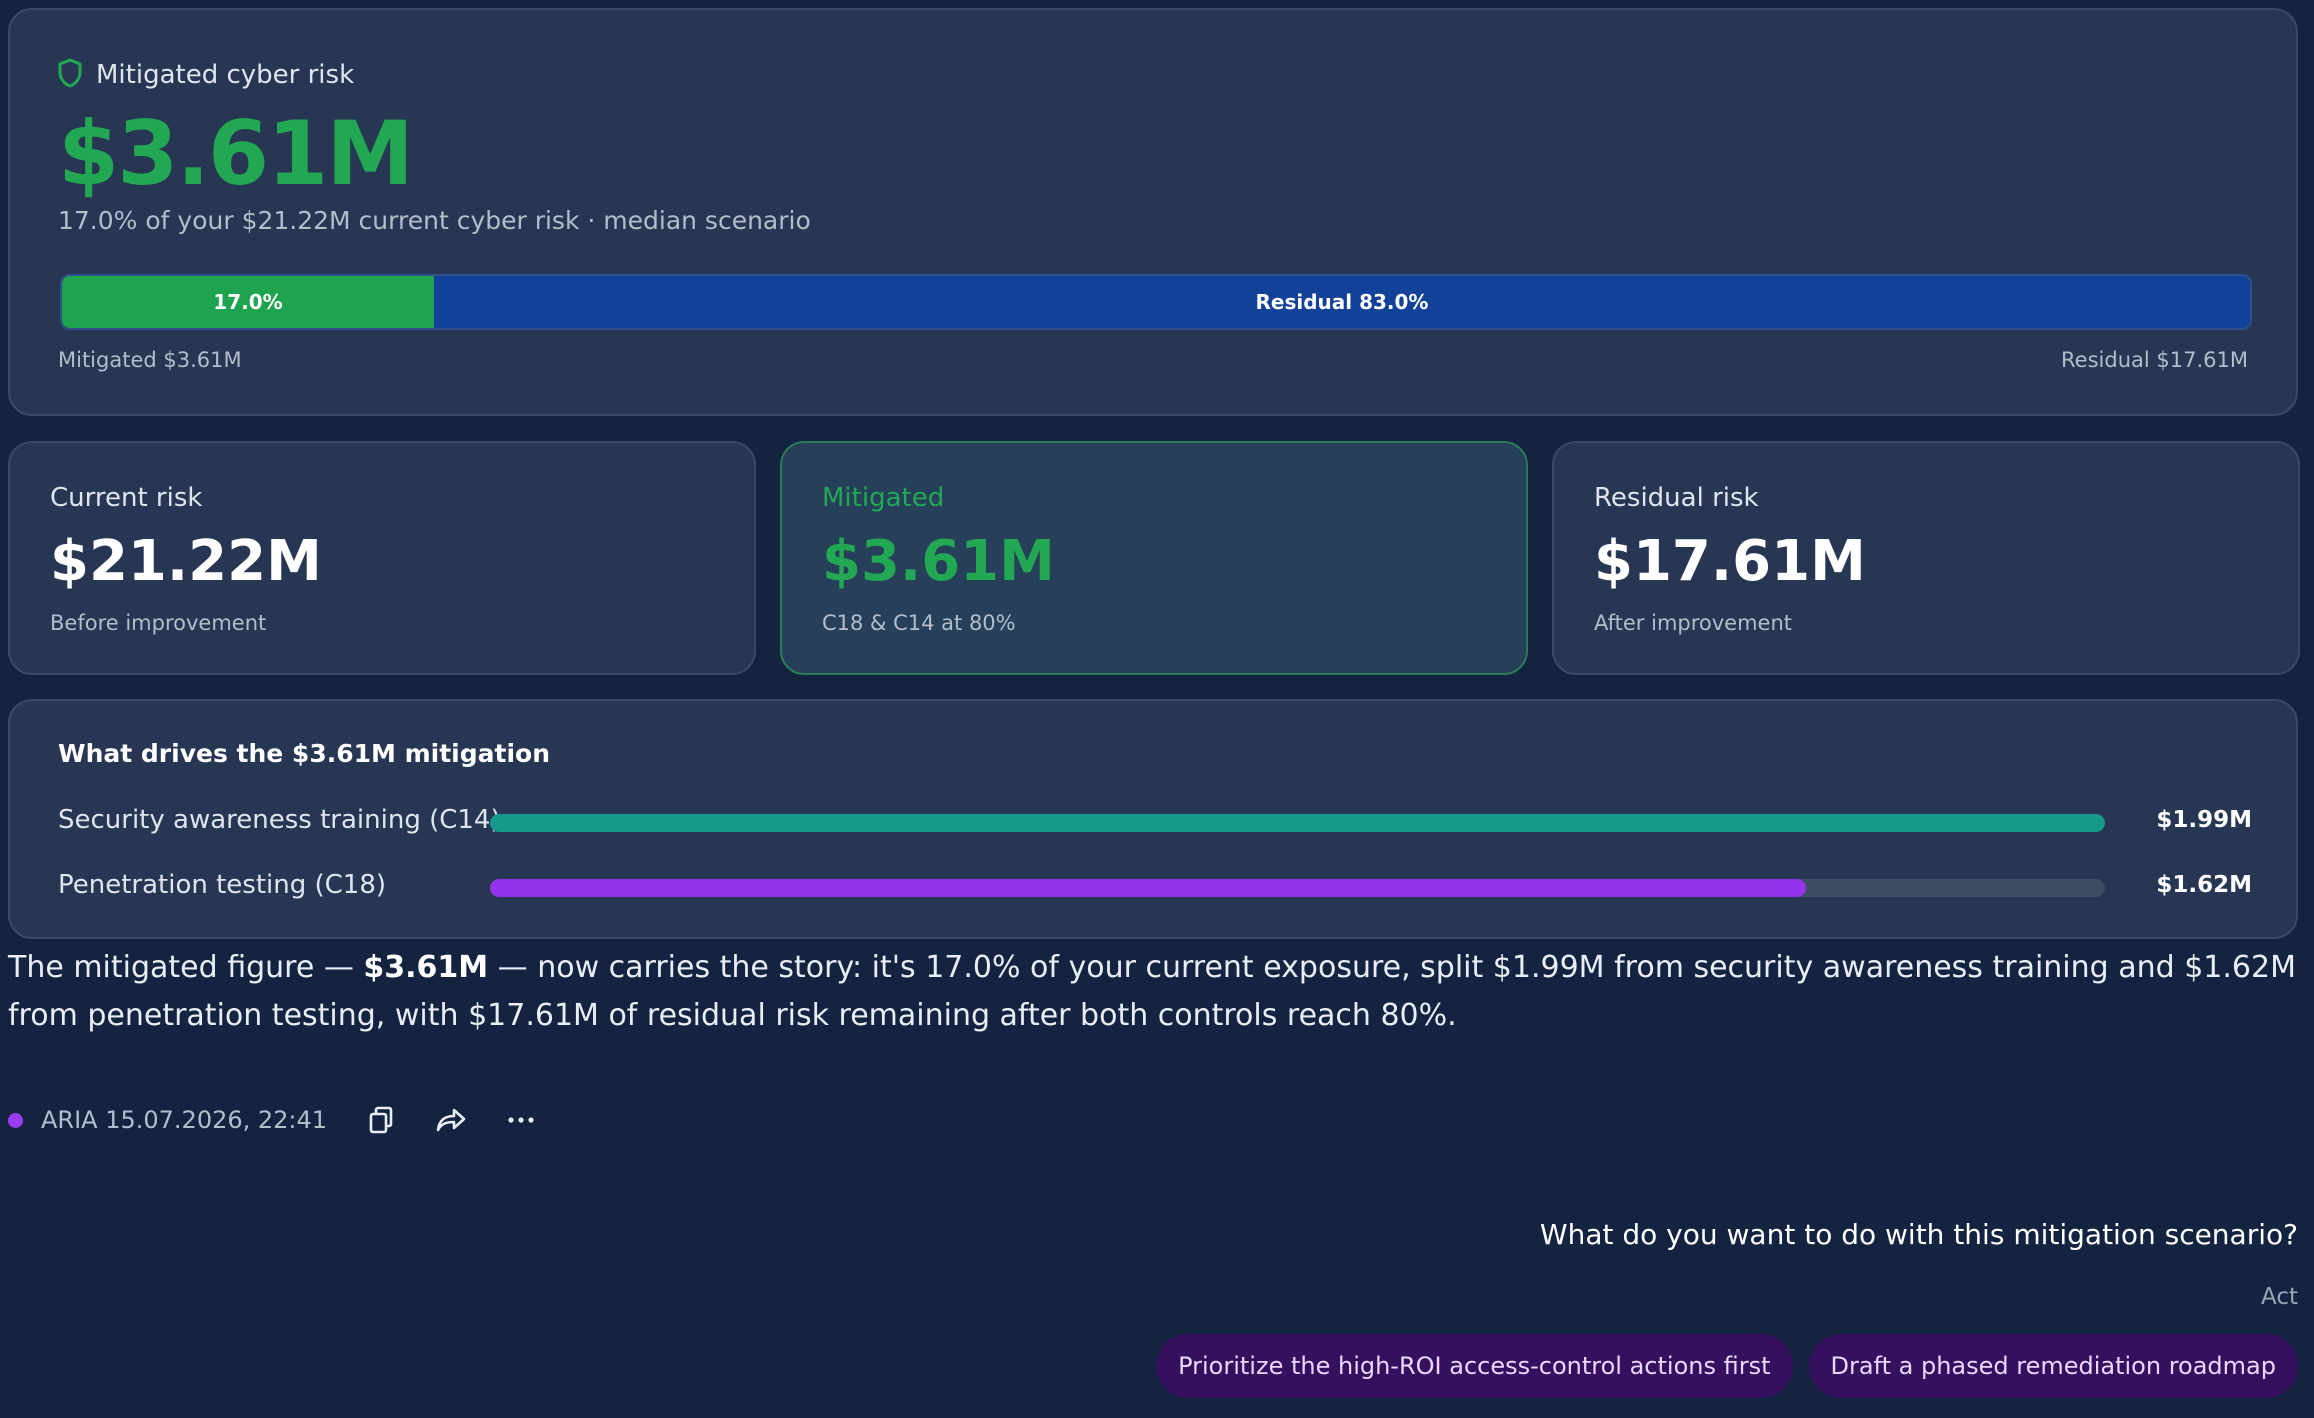 Image resolution: width=2314 pixels, height=1418 pixels. Describe the element at coordinates (426, 967) in the screenshot. I see `message-highlight: $3.61M` at that location.